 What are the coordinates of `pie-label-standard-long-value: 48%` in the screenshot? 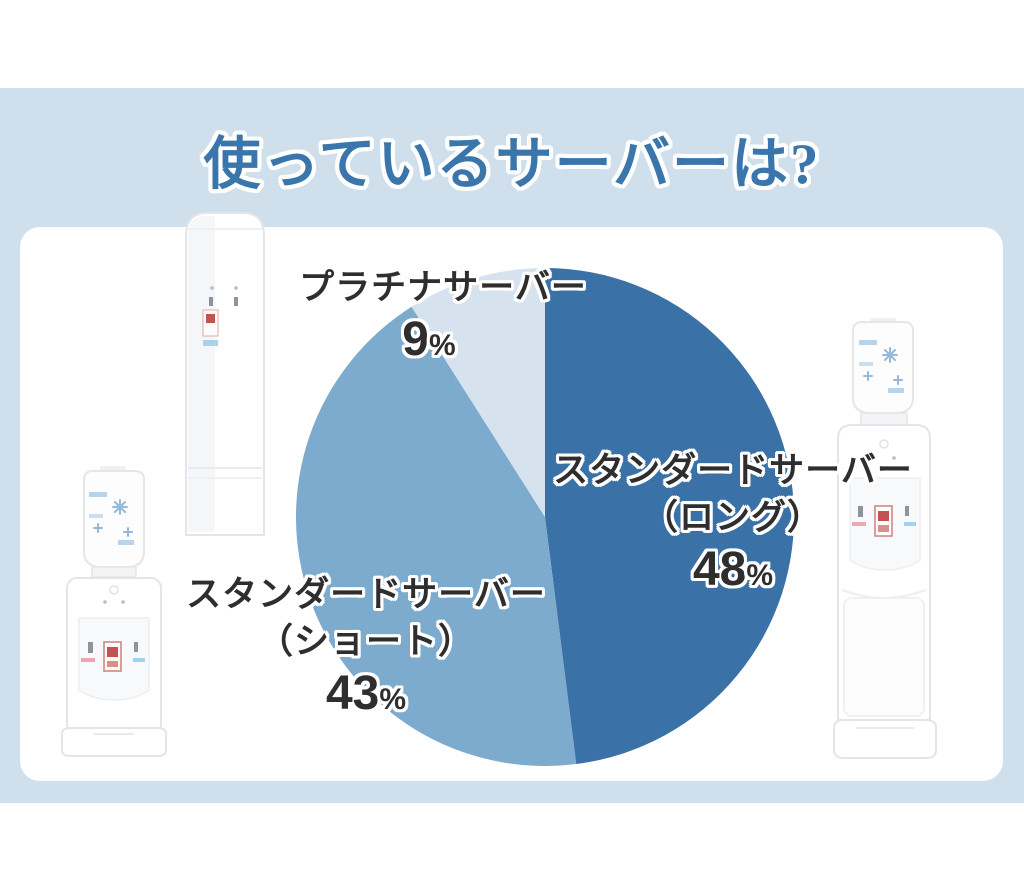 It's located at (733, 569).